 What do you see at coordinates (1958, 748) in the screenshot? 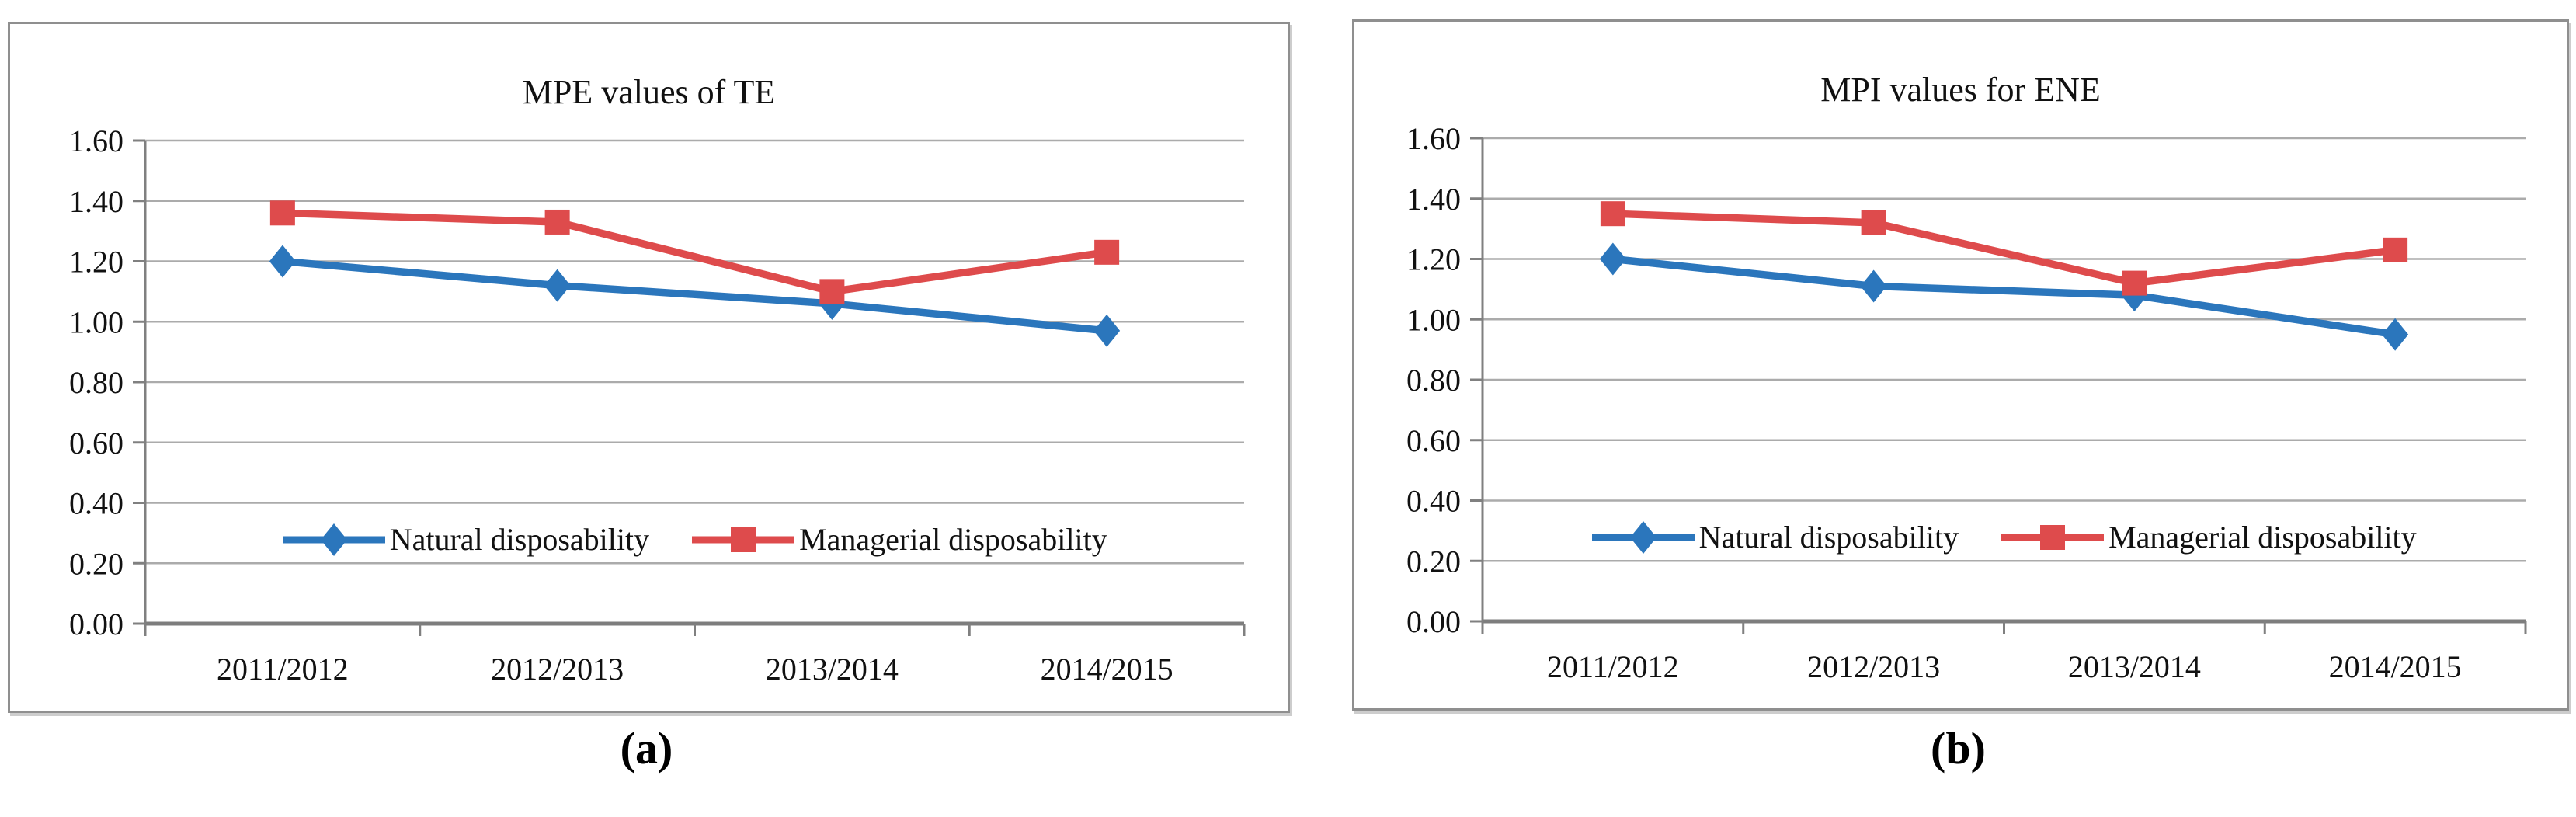
I see `caption-b: (b)` at bounding box center [1958, 748].